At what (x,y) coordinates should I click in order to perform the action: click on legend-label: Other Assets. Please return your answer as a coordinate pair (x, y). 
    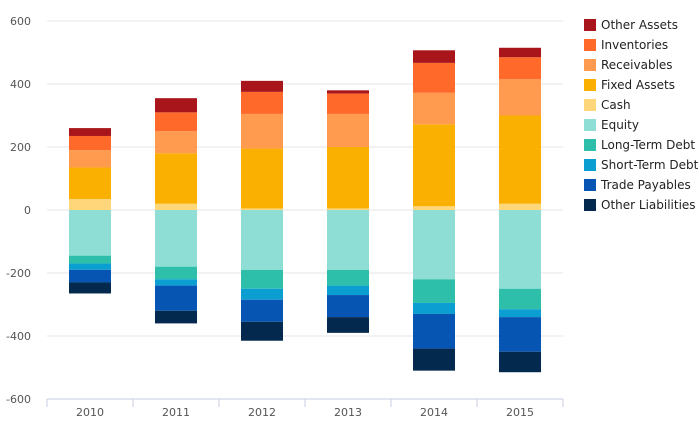
    Looking at the image, I should click on (639, 25).